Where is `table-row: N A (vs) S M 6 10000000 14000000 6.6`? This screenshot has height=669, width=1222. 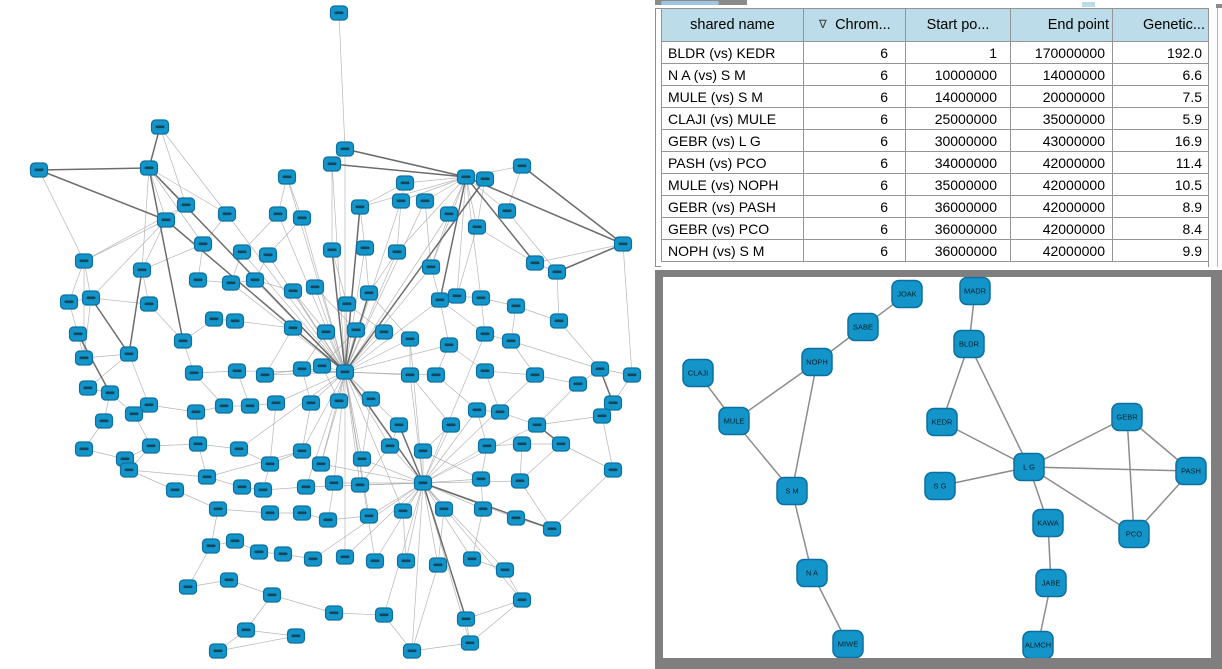
table-row: N A (vs) S M 6 10000000 14000000 6.6 is located at coordinates (935, 74).